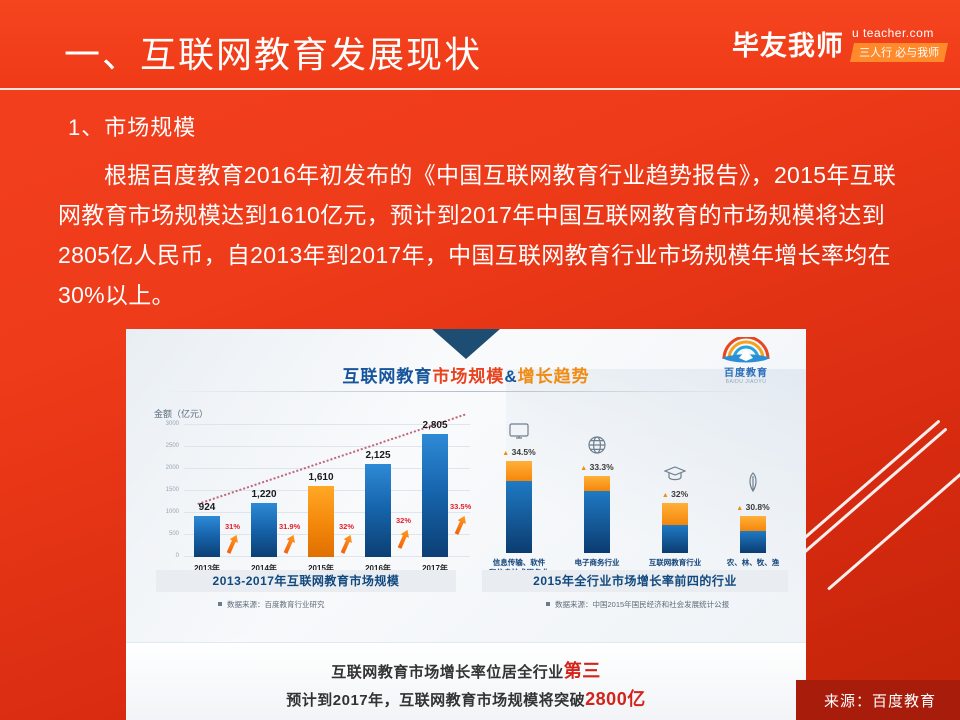  What do you see at coordinates (378, 455) in the screenshot?
I see `bar-value-label: 2,125` at bounding box center [378, 455].